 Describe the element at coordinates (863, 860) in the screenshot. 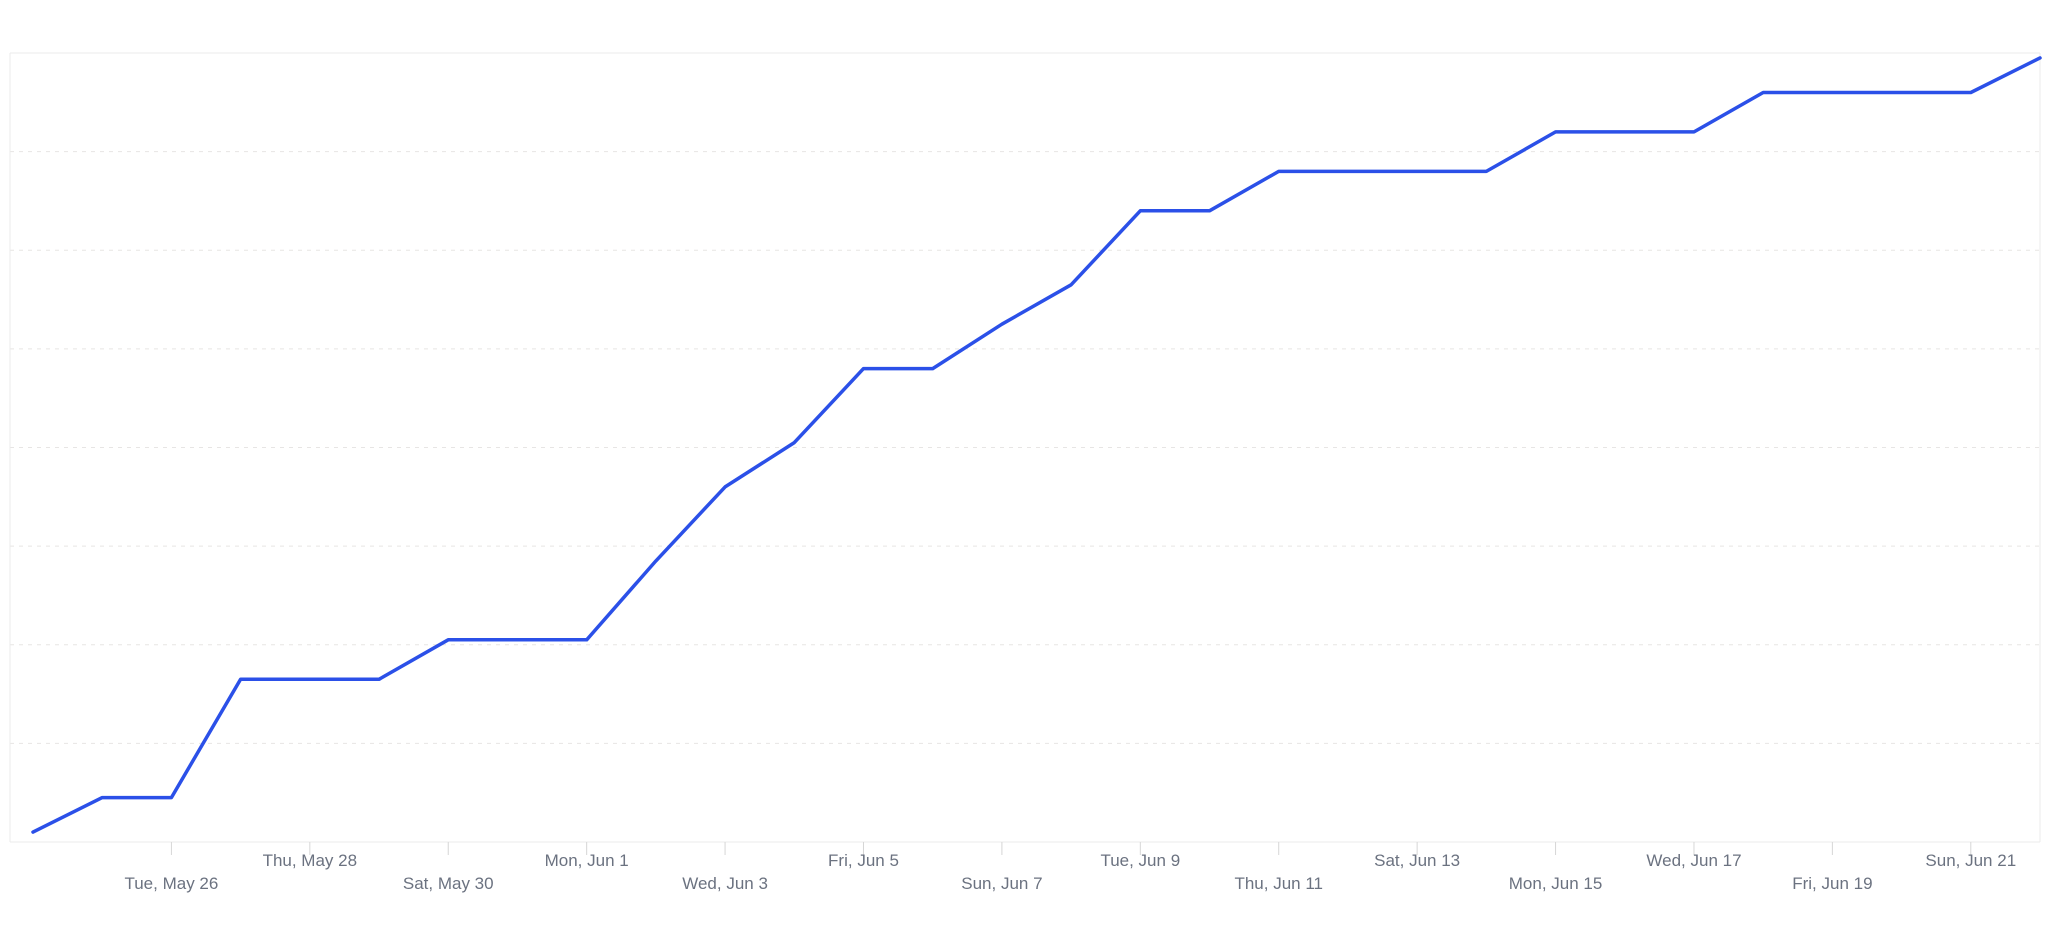

I see `x-axis-label: Fri, Jun 5` at that location.